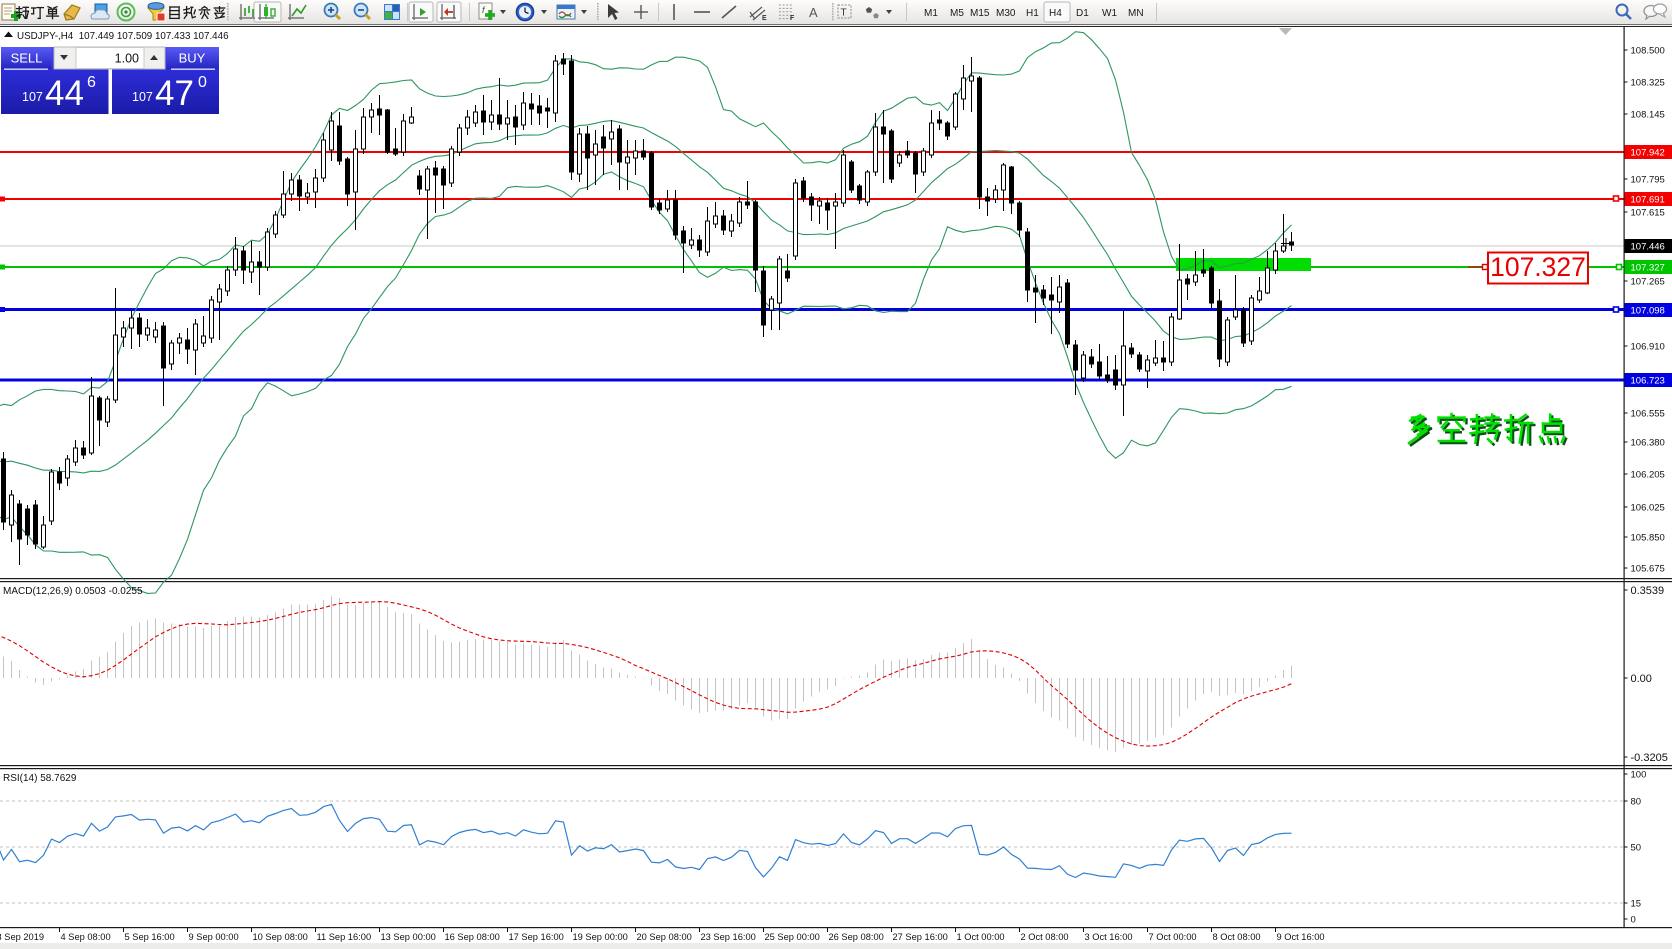 The height and width of the screenshot is (949, 1672). What do you see at coordinates (1136, 13) in the screenshot?
I see `svg-text: MN` at bounding box center [1136, 13].